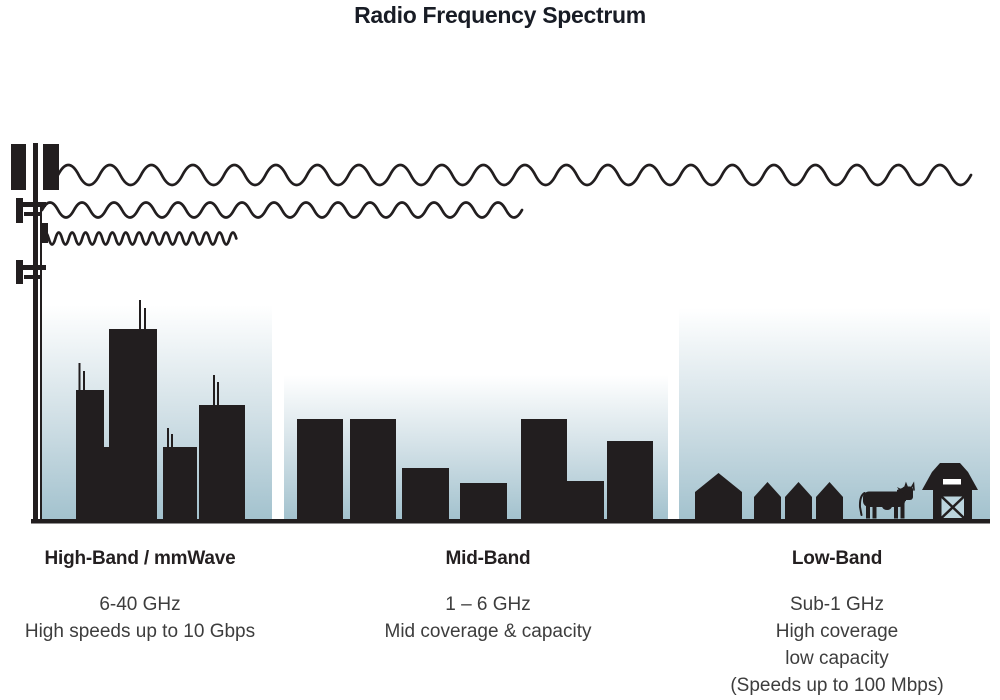 The image size is (1000, 700). I want to click on radio-waves, so click(506, 204).